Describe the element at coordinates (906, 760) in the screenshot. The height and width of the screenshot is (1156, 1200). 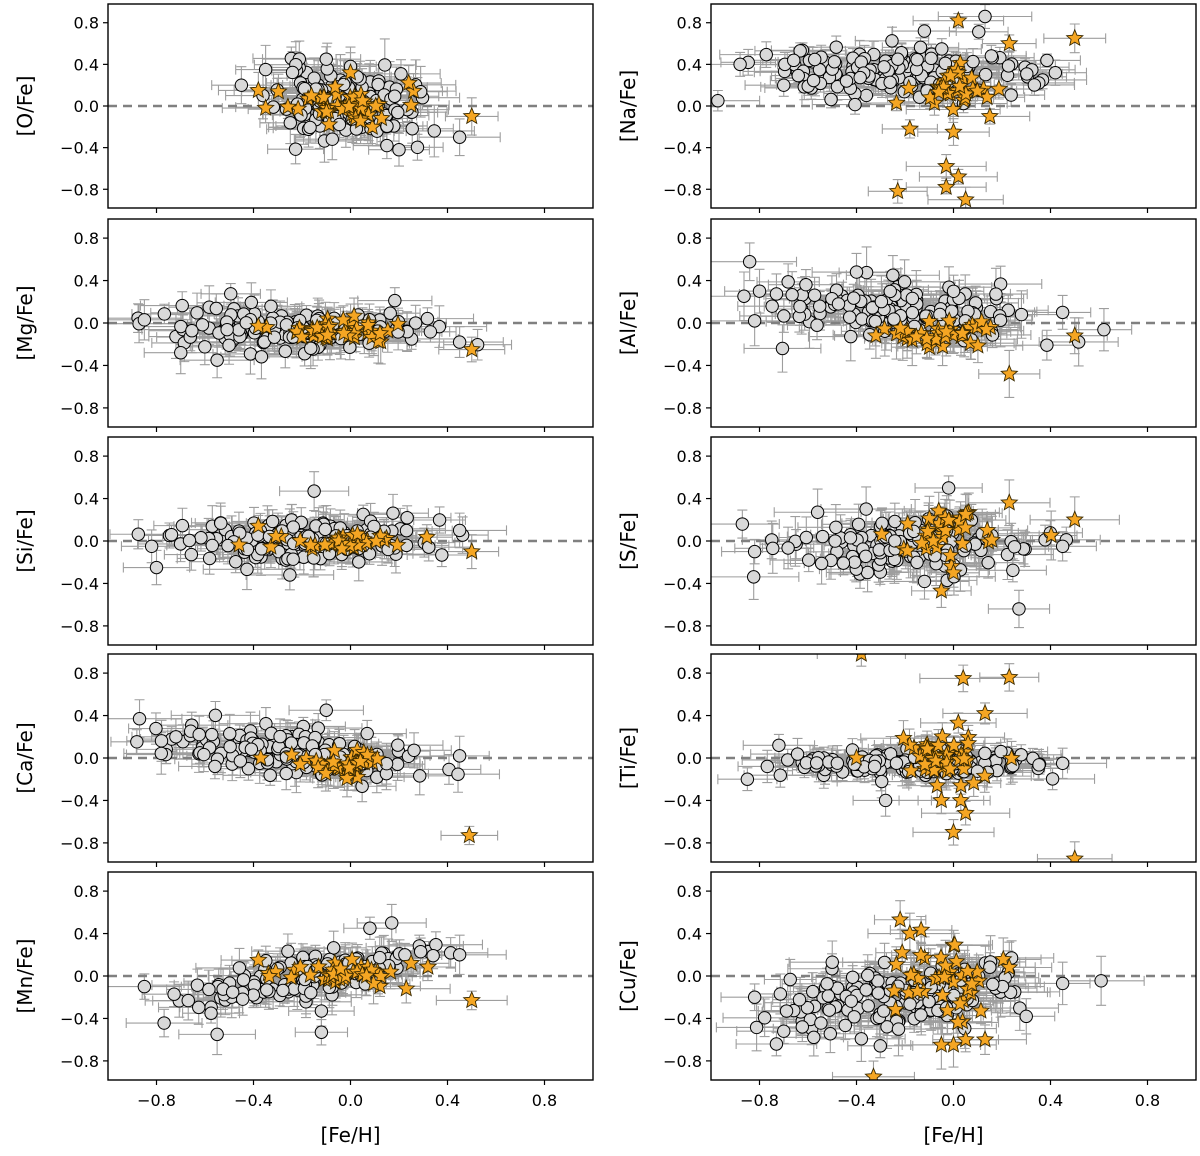
I see `panel-ti-fe: −0.8 −0.4 0.0 0.4 0.8 [Ti/Fe]` at that location.